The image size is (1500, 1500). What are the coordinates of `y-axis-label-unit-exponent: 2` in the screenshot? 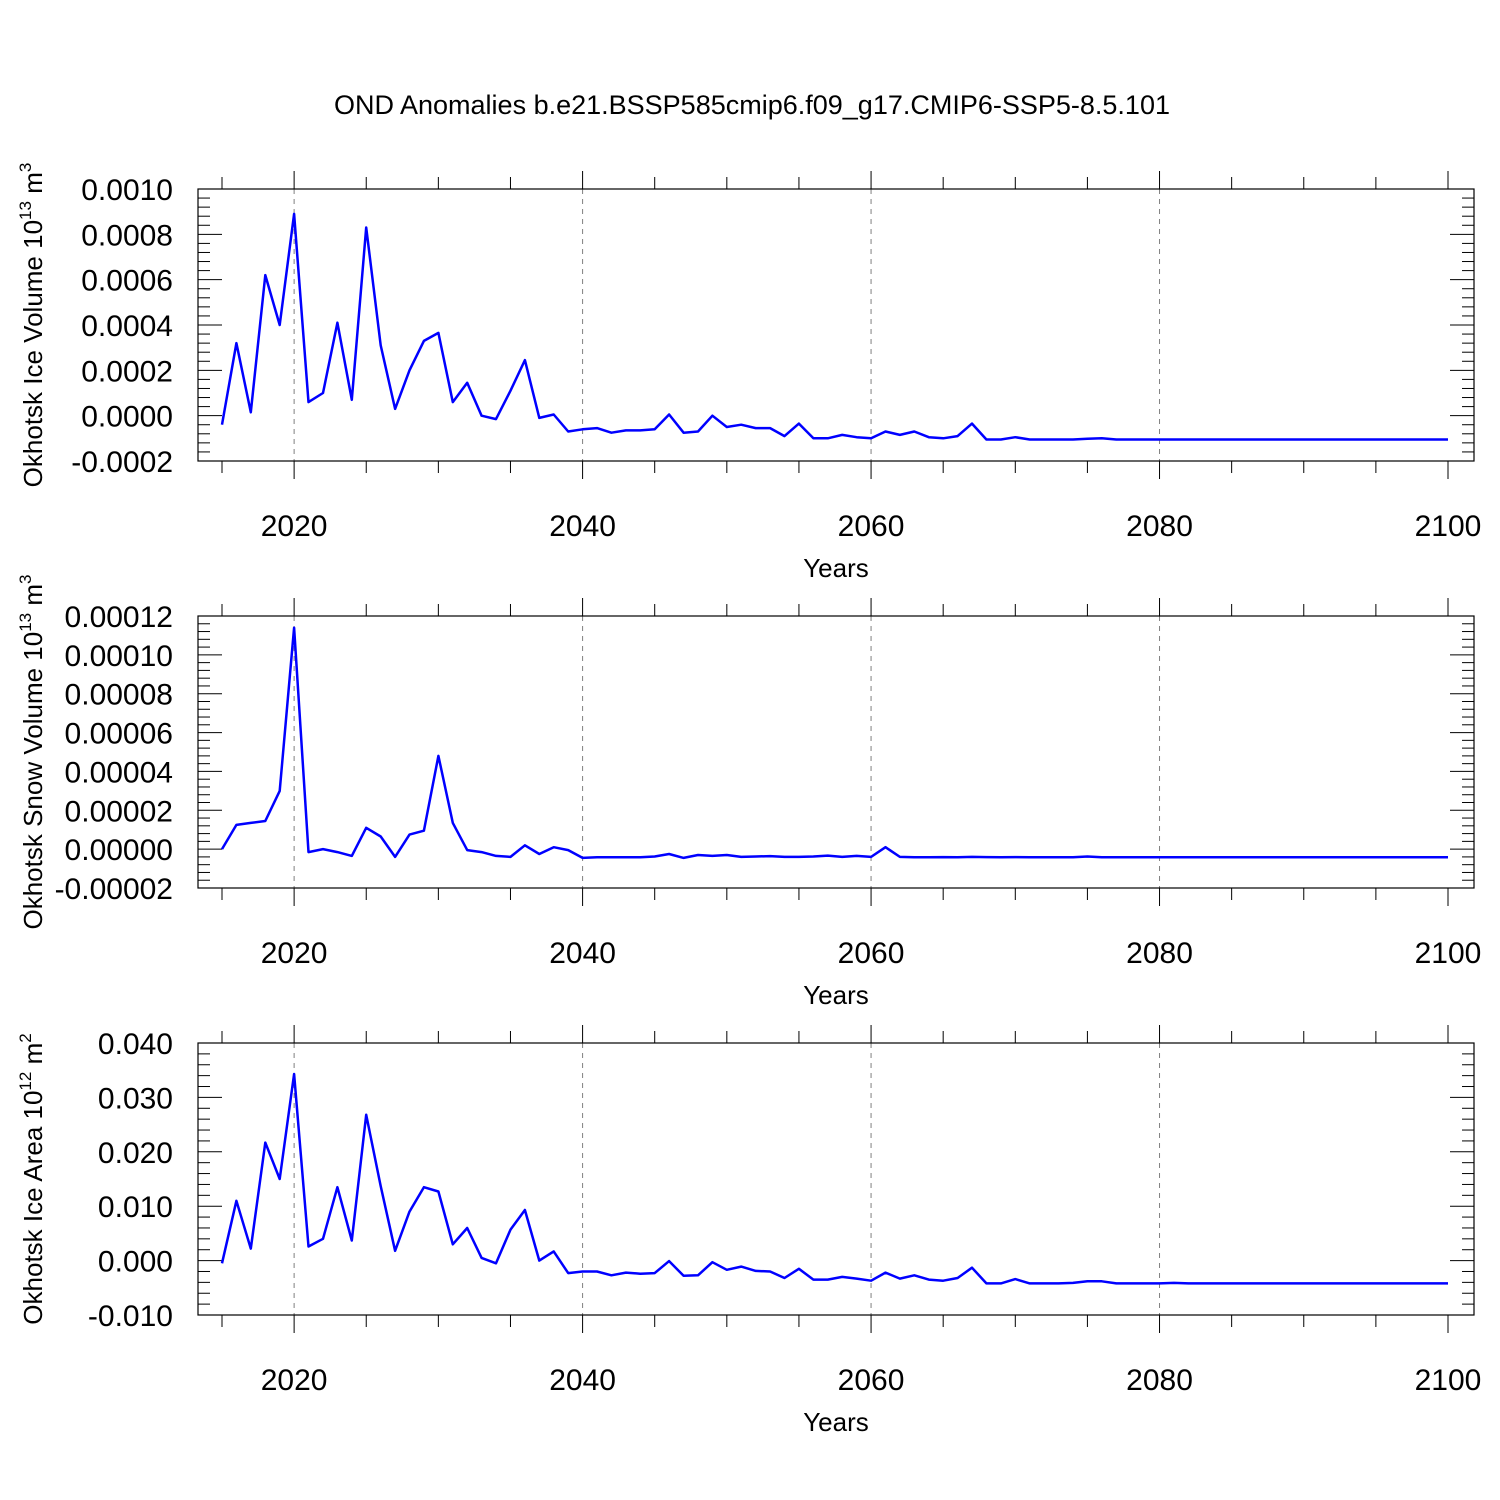 It's located at (25, 1037).